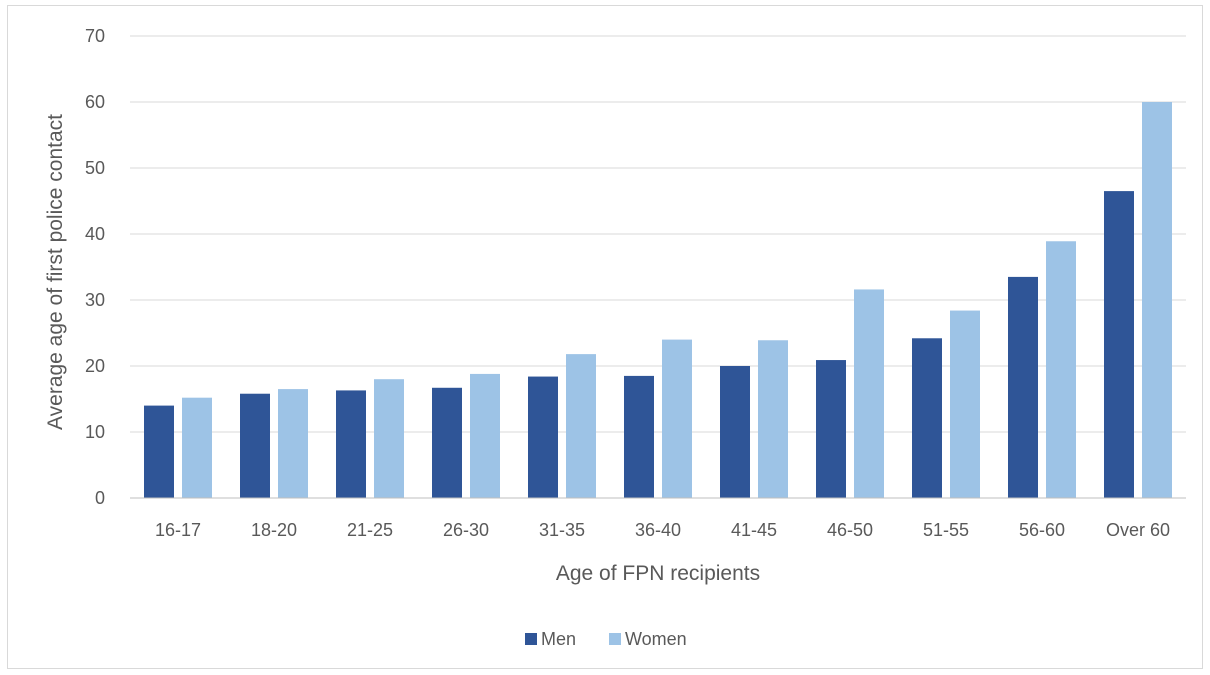  What do you see at coordinates (466, 530) in the screenshot?
I see `x-tick-label: 26-30` at bounding box center [466, 530].